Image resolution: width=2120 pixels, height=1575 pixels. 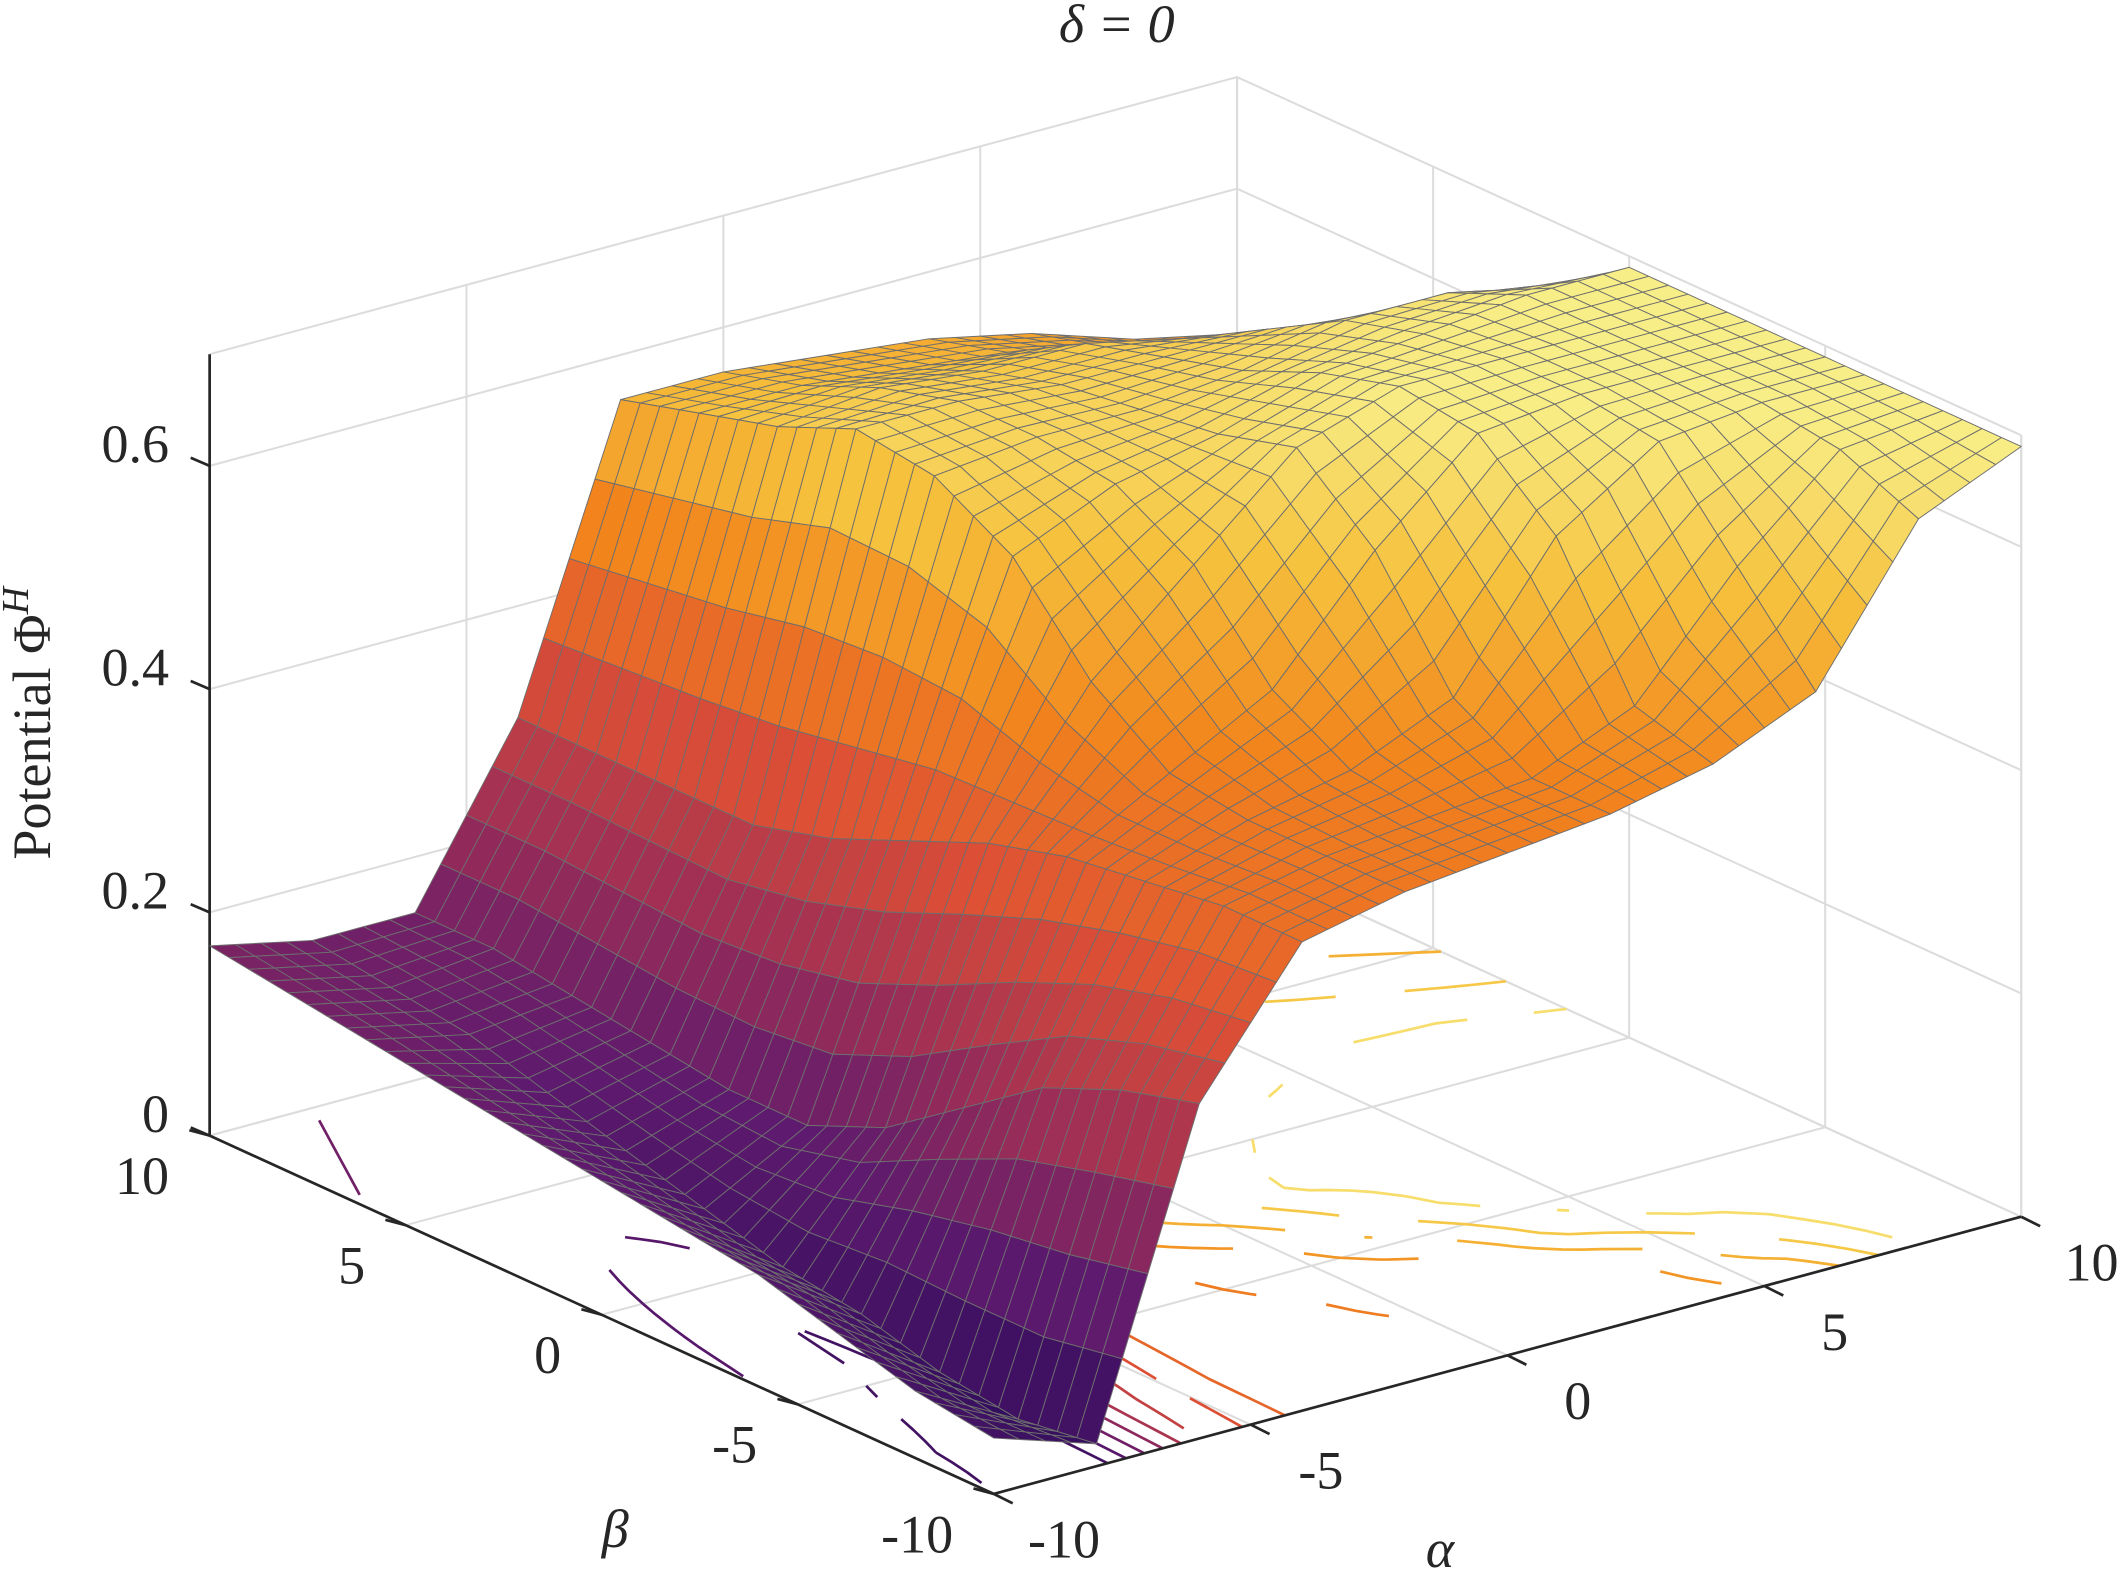 What do you see at coordinates (1577, 1401) in the screenshot?
I see `x-tick-label: 0` at bounding box center [1577, 1401].